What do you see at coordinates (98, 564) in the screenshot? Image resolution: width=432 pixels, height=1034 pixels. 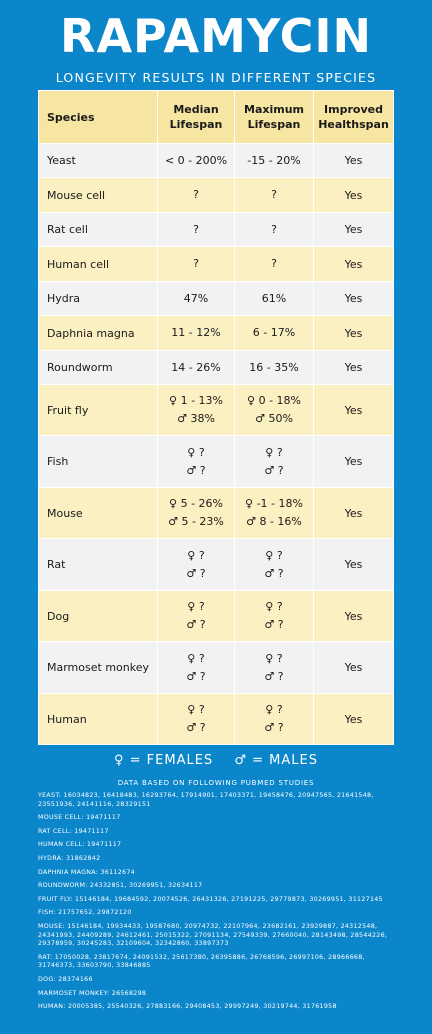 I see `species-cell: Rat` at bounding box center [98, 564].